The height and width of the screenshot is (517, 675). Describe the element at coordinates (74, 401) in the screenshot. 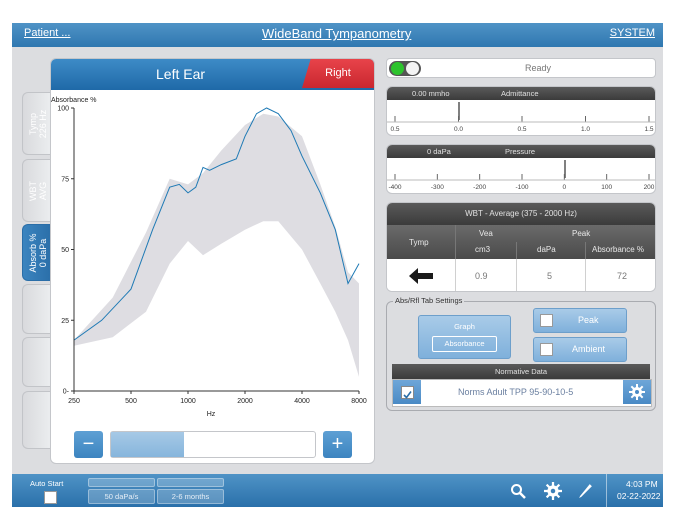

I see `x-tick-label: 250` at that location.